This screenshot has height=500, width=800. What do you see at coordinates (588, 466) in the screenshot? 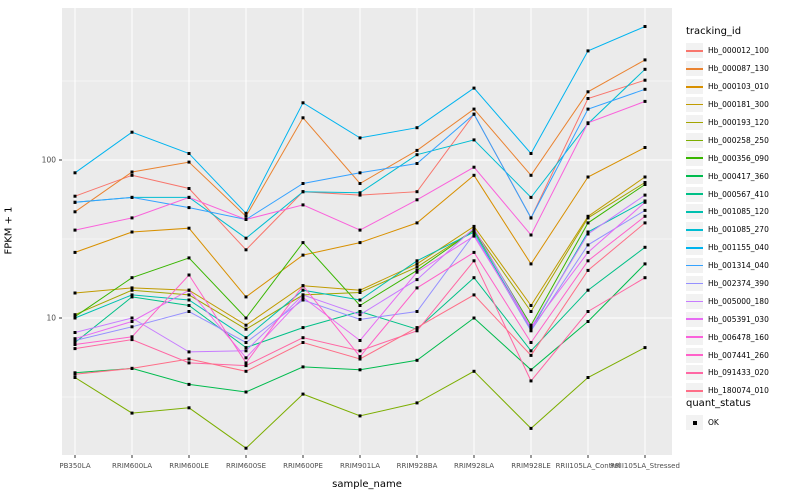
I see `x-tick-label: RRII105LA_Control` at bounding box center [588, 466].